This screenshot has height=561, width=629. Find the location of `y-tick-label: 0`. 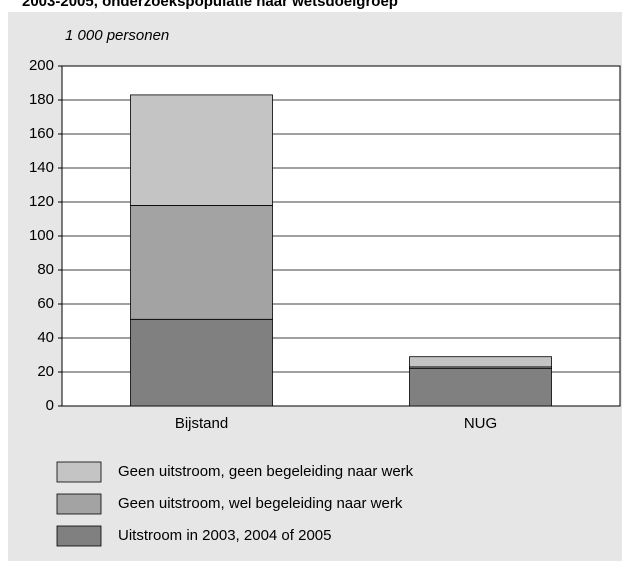

y-tick-label: 0 is located at coordinates (50, 405).